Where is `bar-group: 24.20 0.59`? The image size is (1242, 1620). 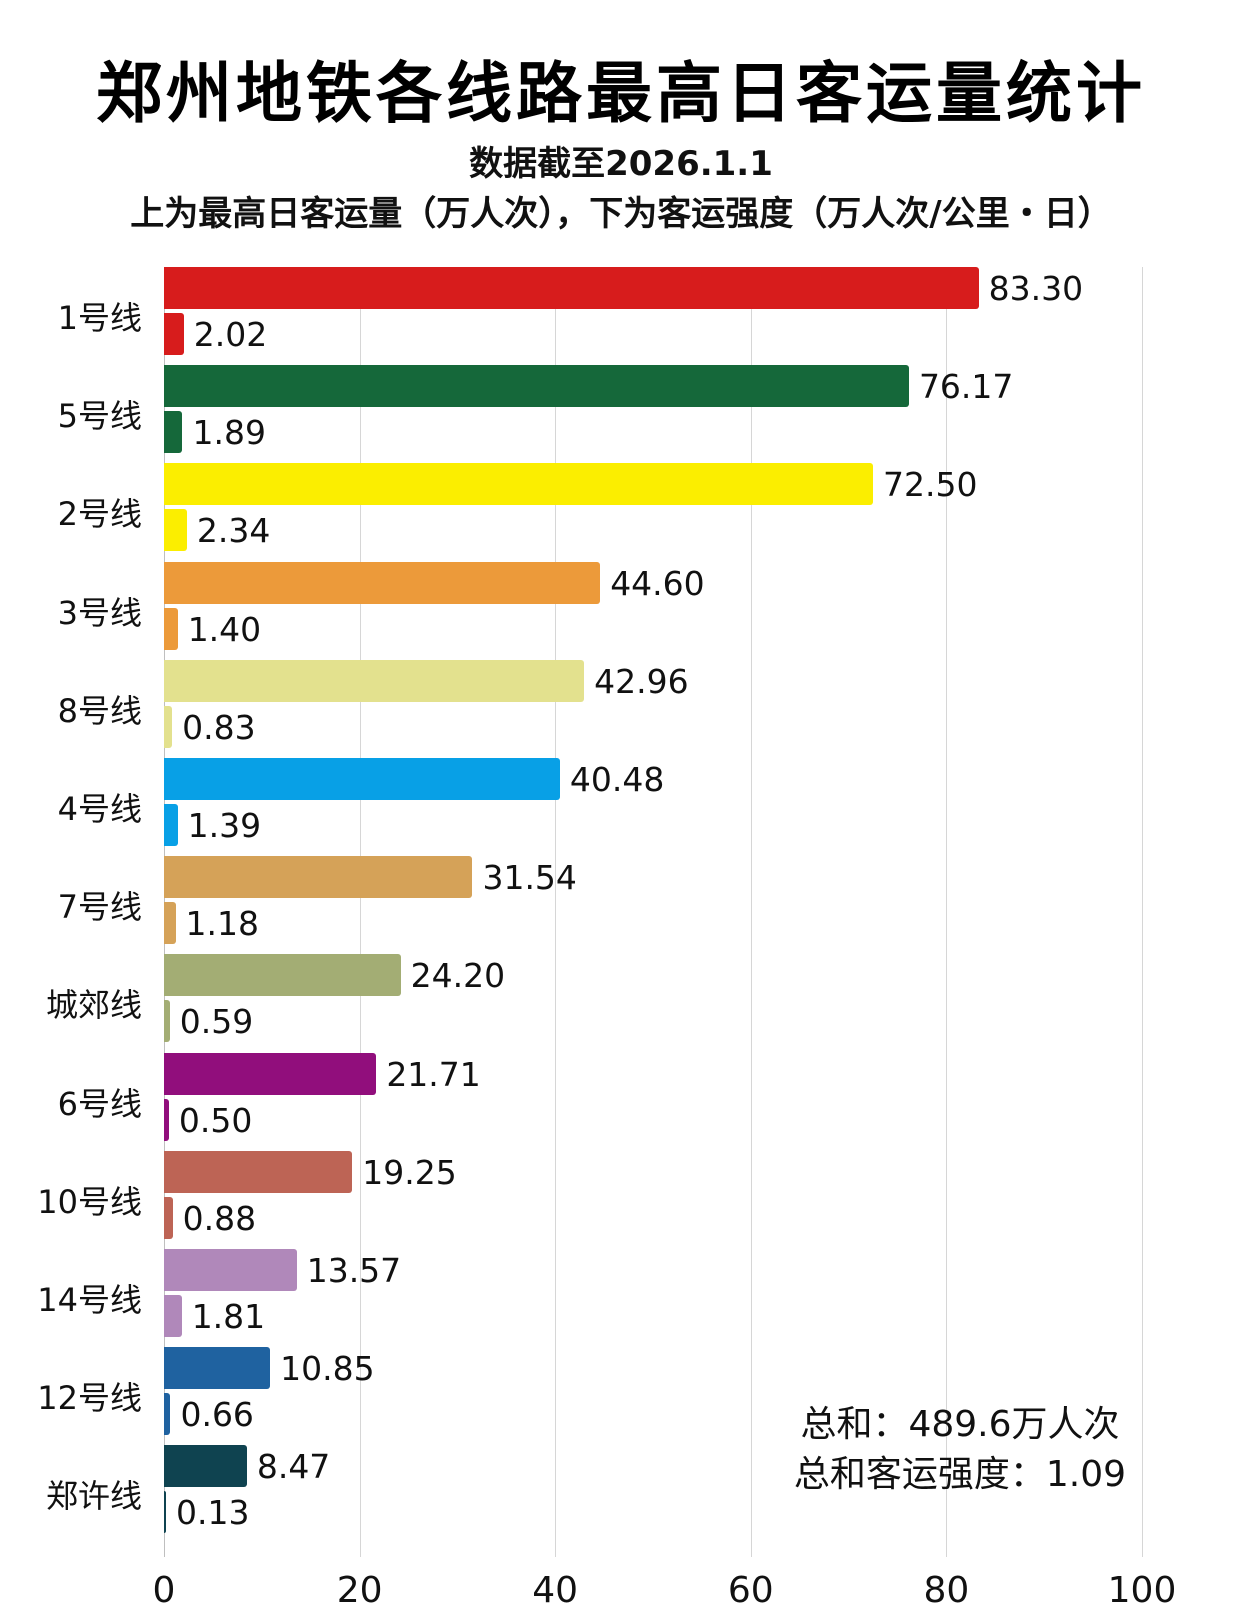
bar-group: 24.20 0.59 is located at coordinates (654, 1003).